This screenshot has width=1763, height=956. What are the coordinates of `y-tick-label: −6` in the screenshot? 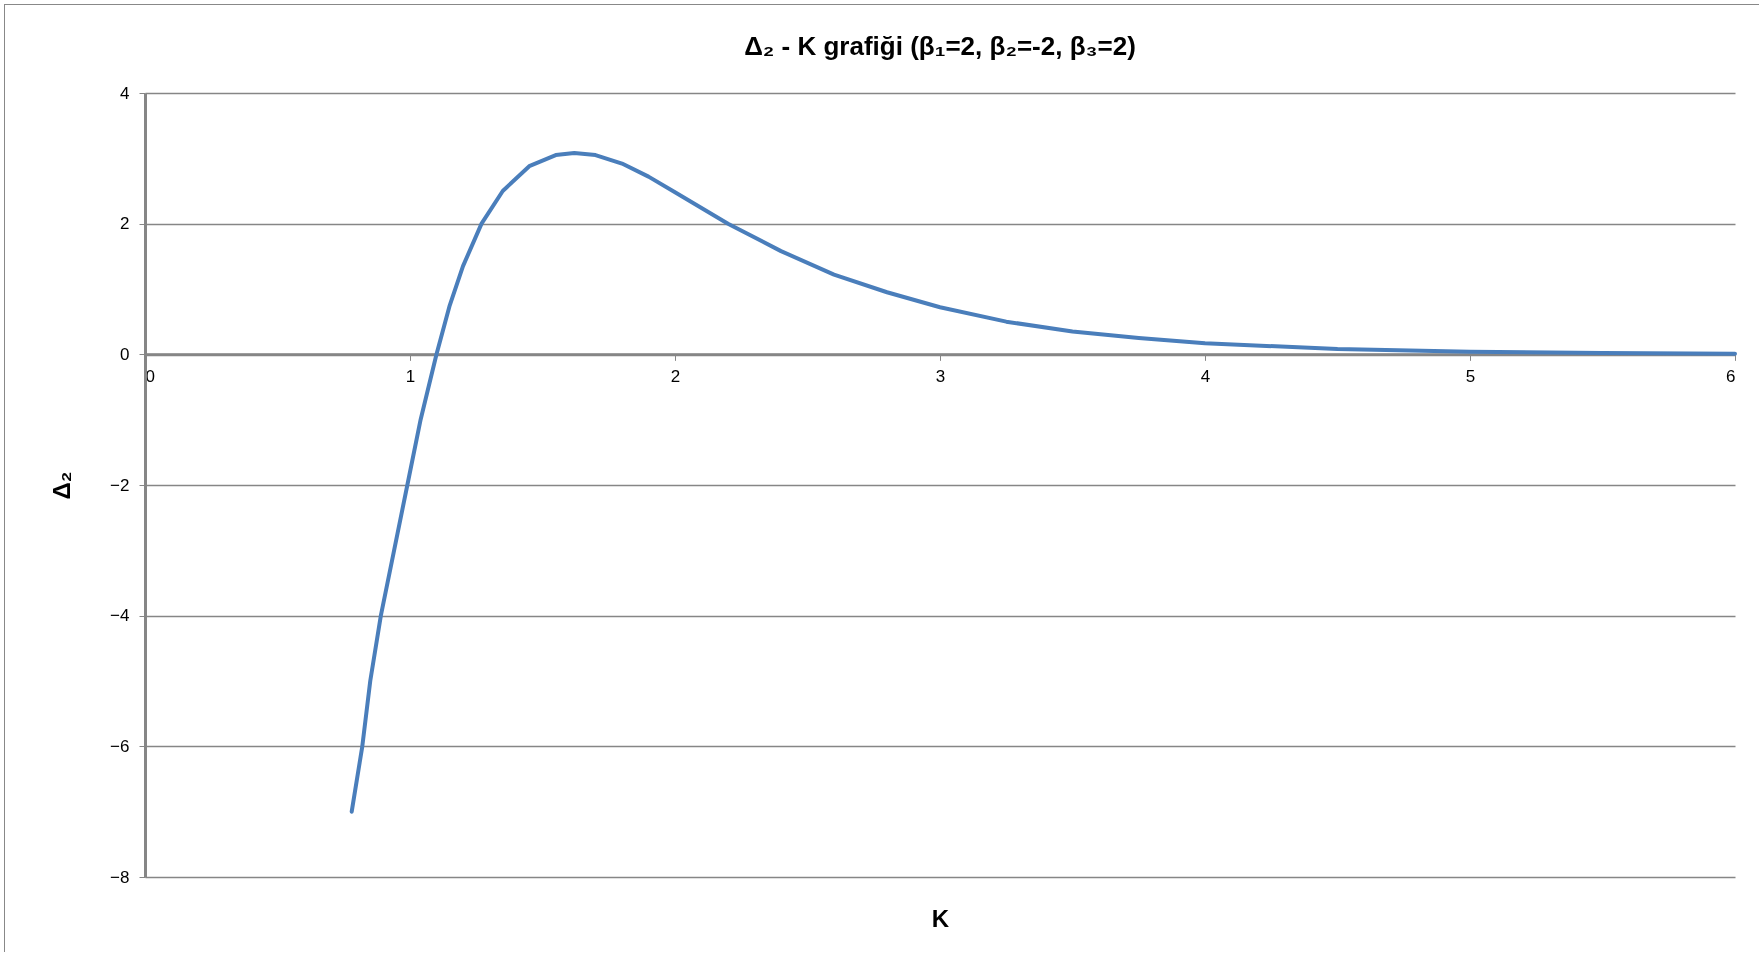 It's located at (120, 746).